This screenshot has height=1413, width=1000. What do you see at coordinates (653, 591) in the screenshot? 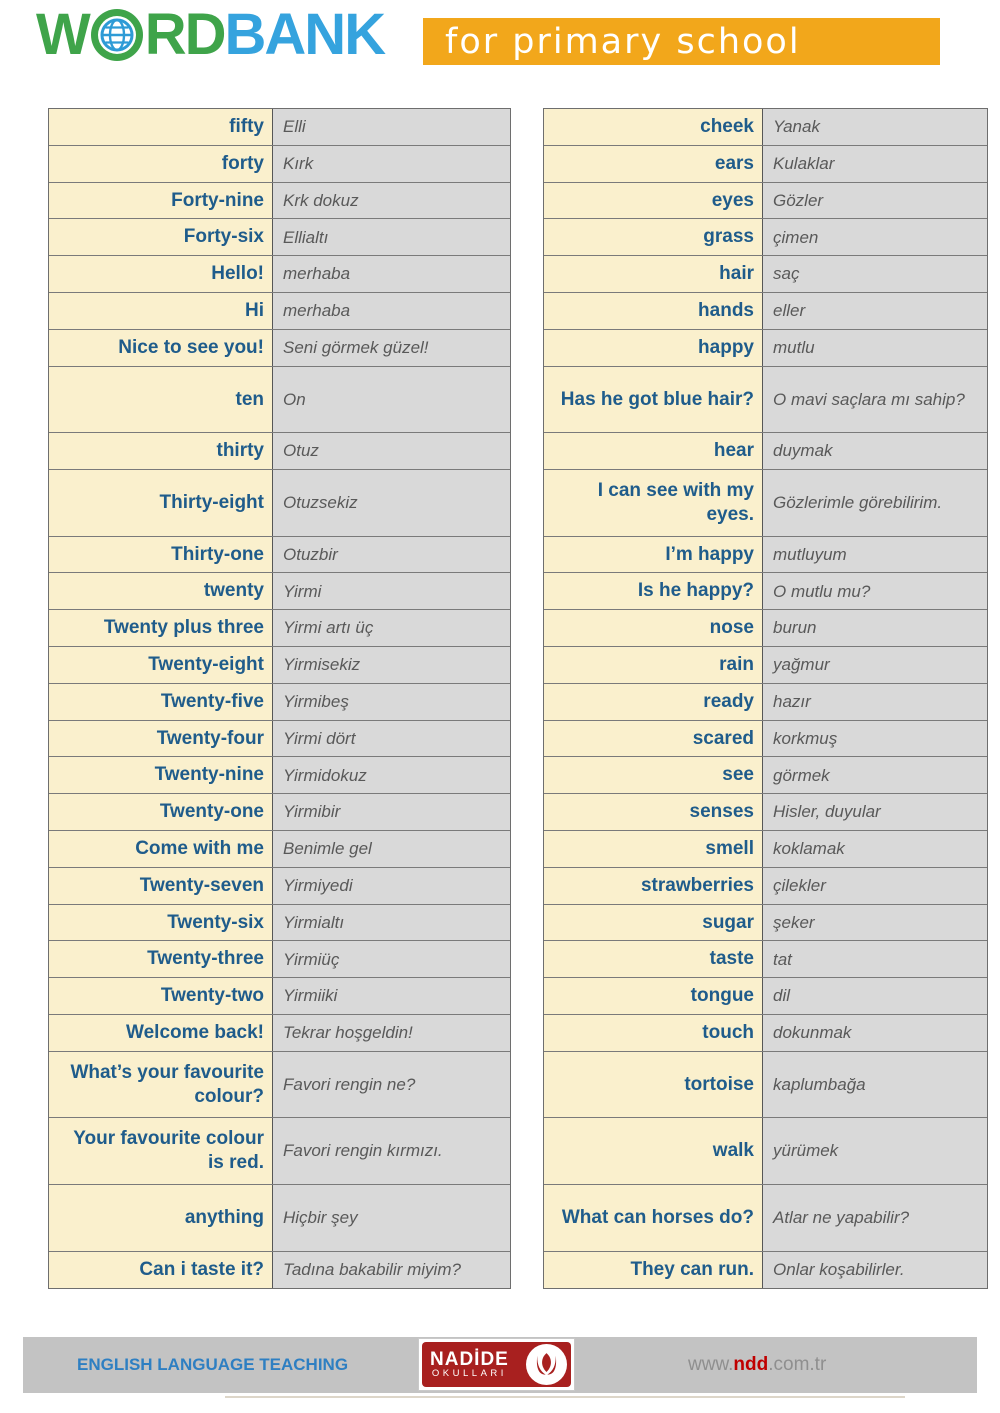
I see `english-term: Is he happy?` at bounding box center [653, 591].